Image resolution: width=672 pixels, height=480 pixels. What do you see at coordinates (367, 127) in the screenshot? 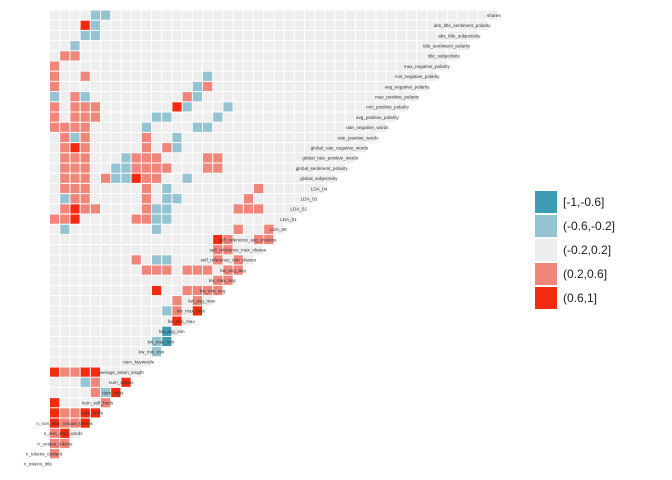
I see `variable-label: rate_negative_words` at bounding box center [367, 127].